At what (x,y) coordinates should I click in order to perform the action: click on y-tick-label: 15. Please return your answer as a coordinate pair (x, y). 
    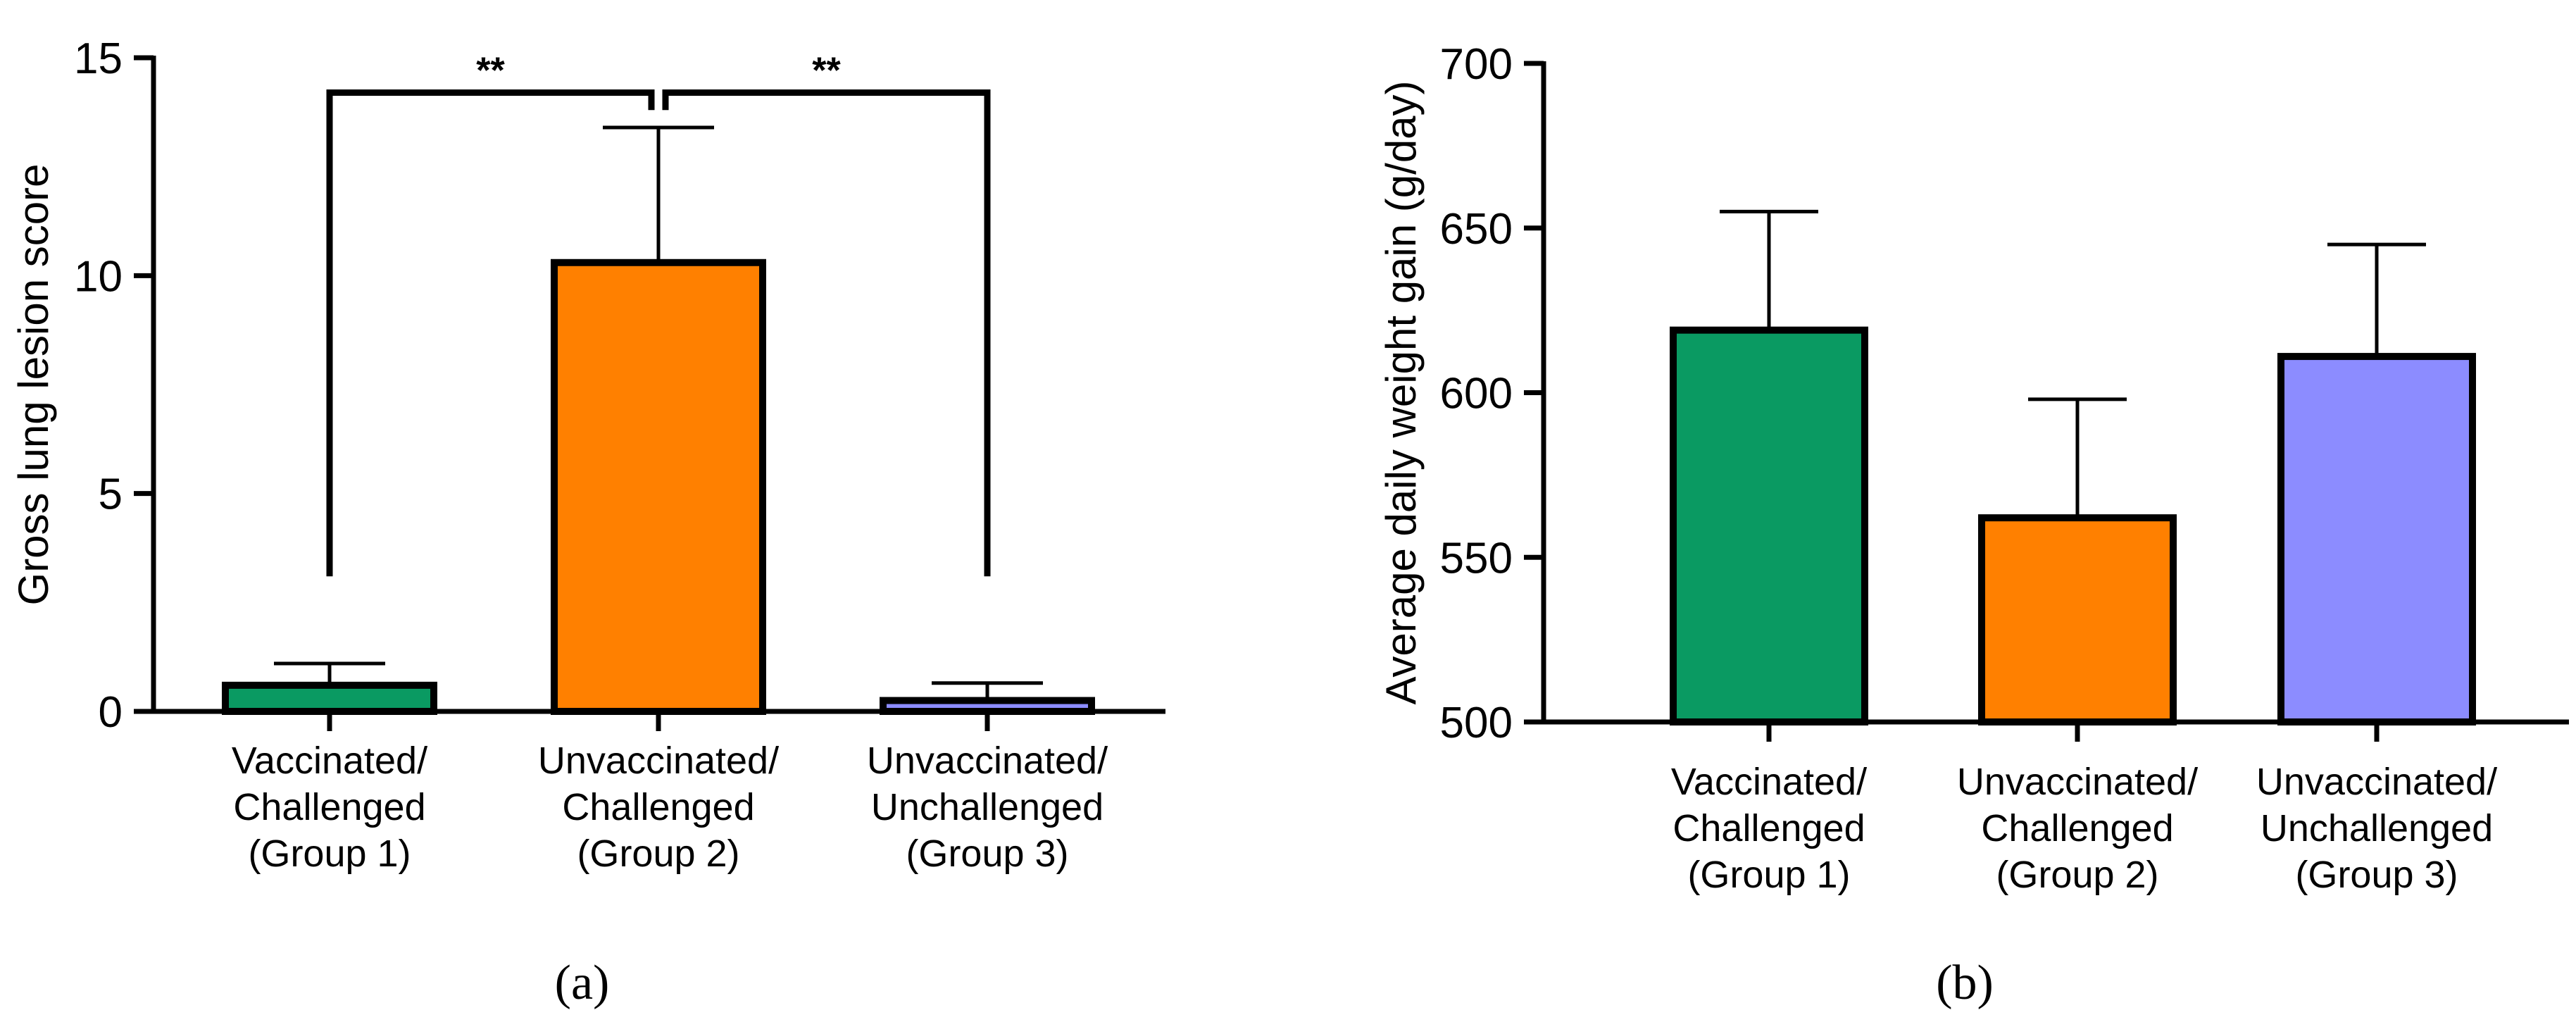
    Looking at the image, I should click on (98, 59).